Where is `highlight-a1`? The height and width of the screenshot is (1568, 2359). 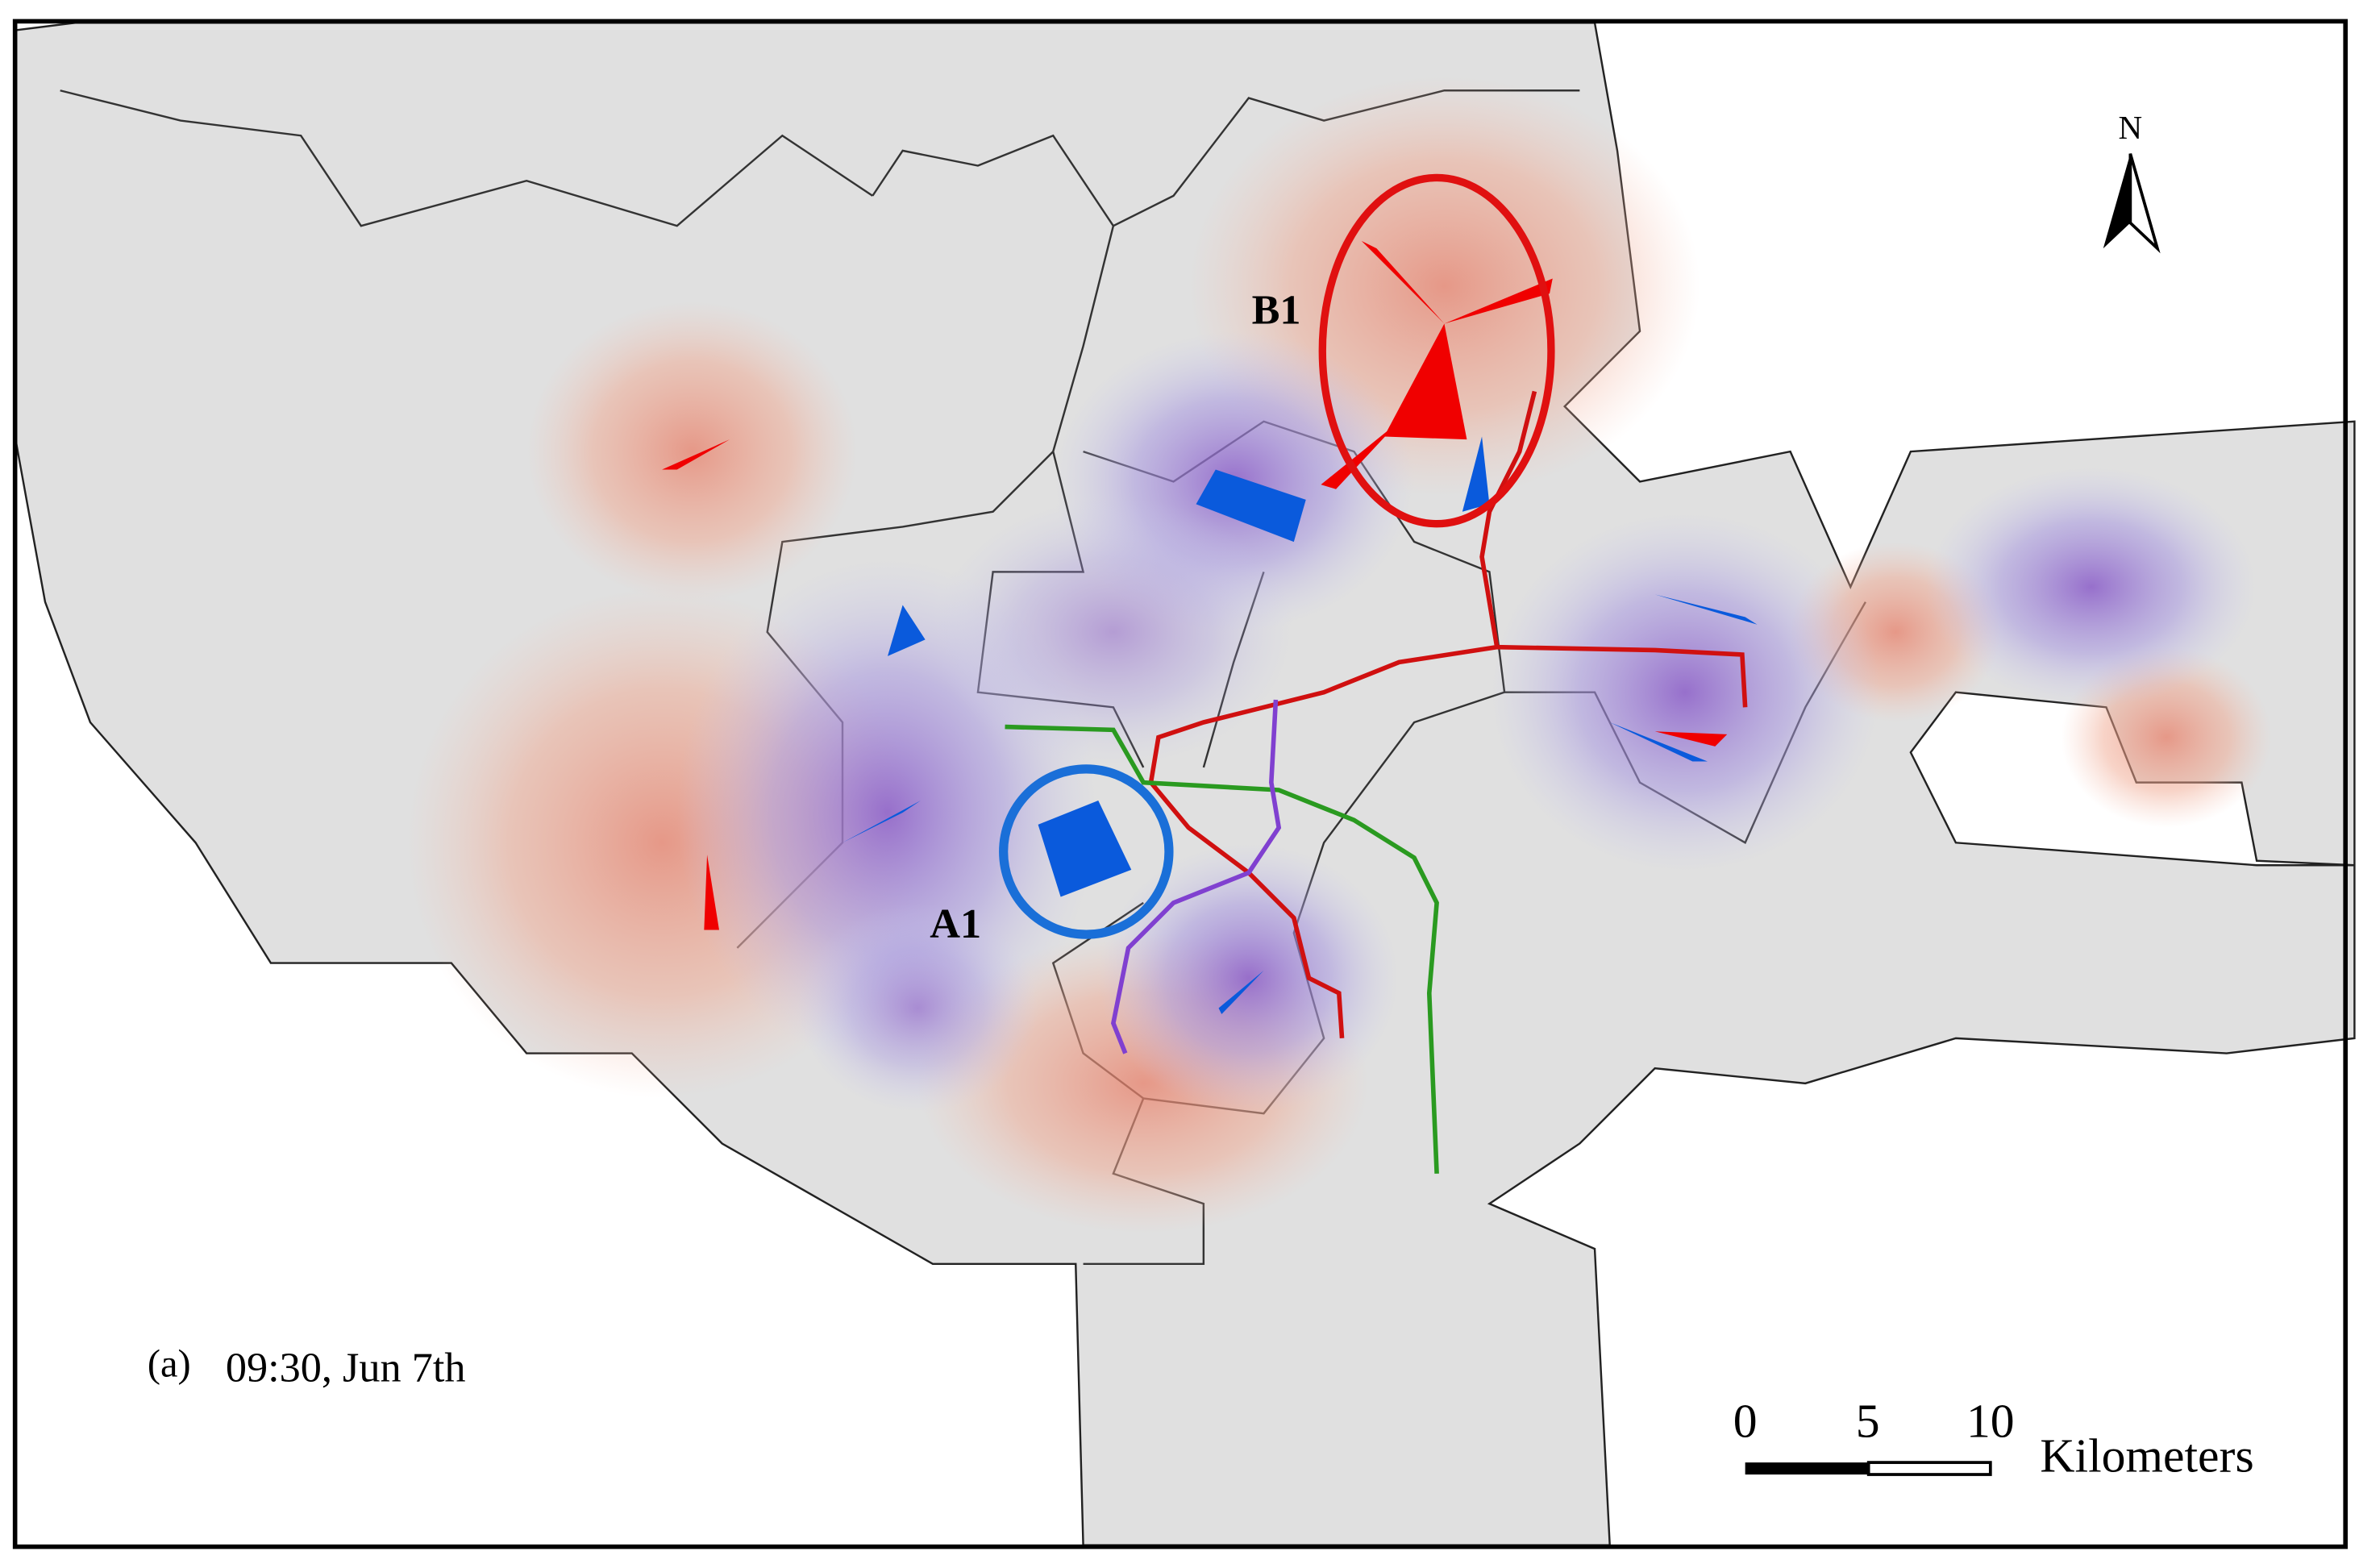
highlight-a1 is located at coordinates (1087, 851).